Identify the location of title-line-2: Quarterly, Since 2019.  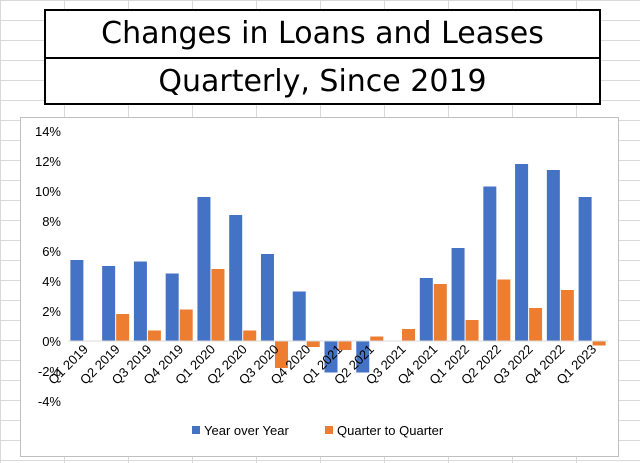
(322, 81).